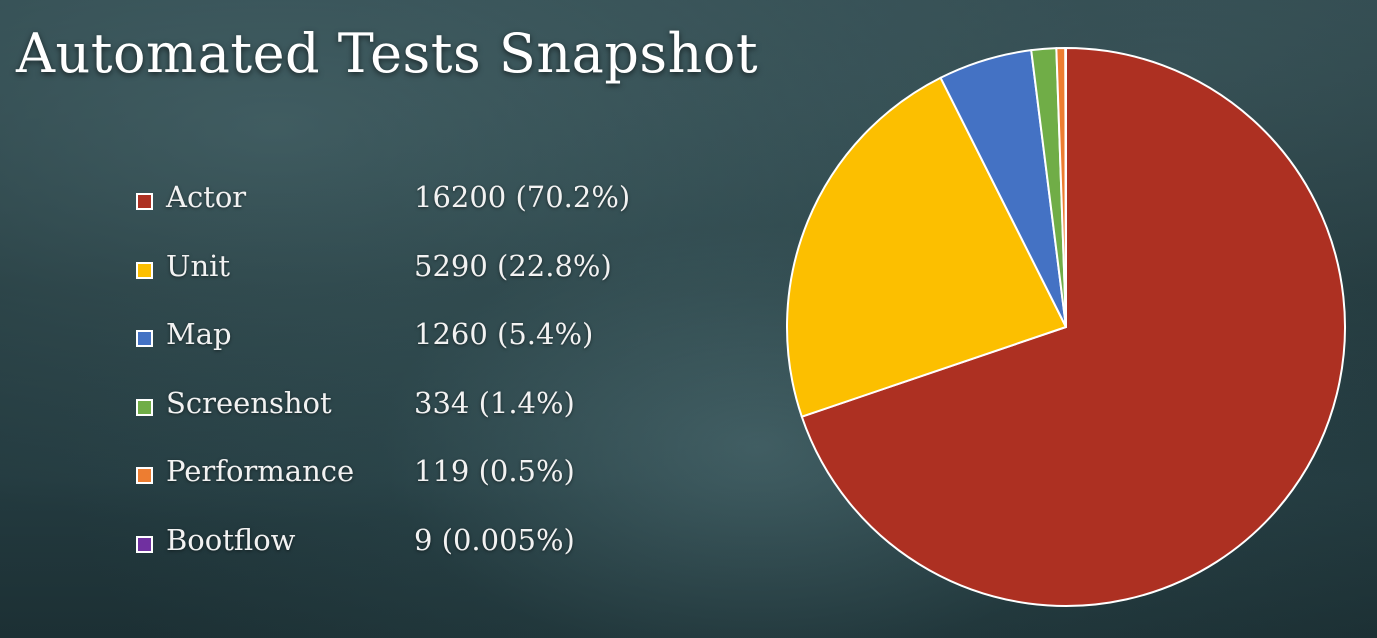 This screenshot has width=1377, height=638. Describe the element at coordinates (396, 212) in the screenshot. I see `legend-item-actor: Actor 16200 (70.2%)` at that location.